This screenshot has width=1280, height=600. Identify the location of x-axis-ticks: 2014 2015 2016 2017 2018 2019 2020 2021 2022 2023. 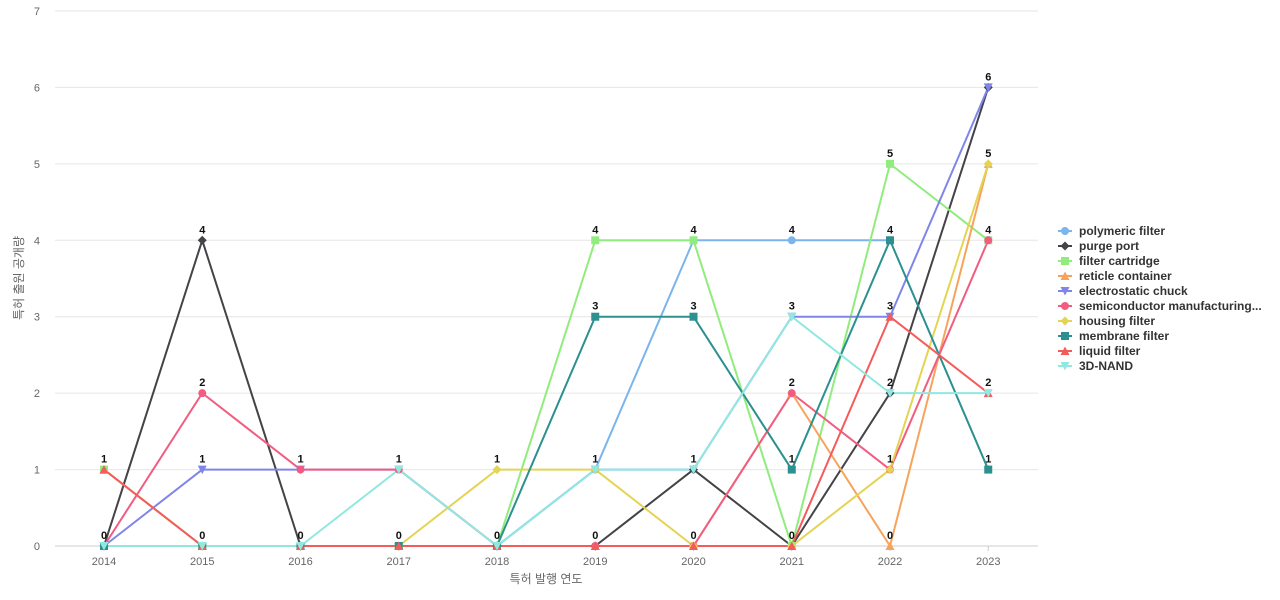
(546, 557).